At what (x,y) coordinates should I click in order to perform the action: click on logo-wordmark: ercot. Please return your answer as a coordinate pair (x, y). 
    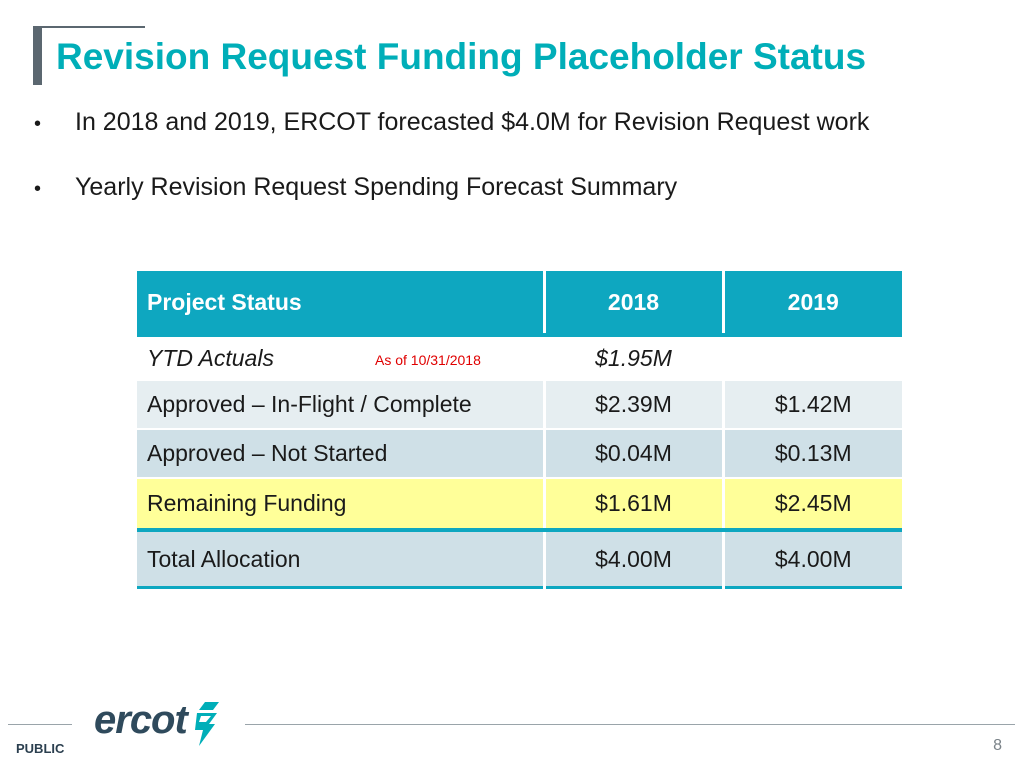
    Looking at the image, I should click on (141, 720).